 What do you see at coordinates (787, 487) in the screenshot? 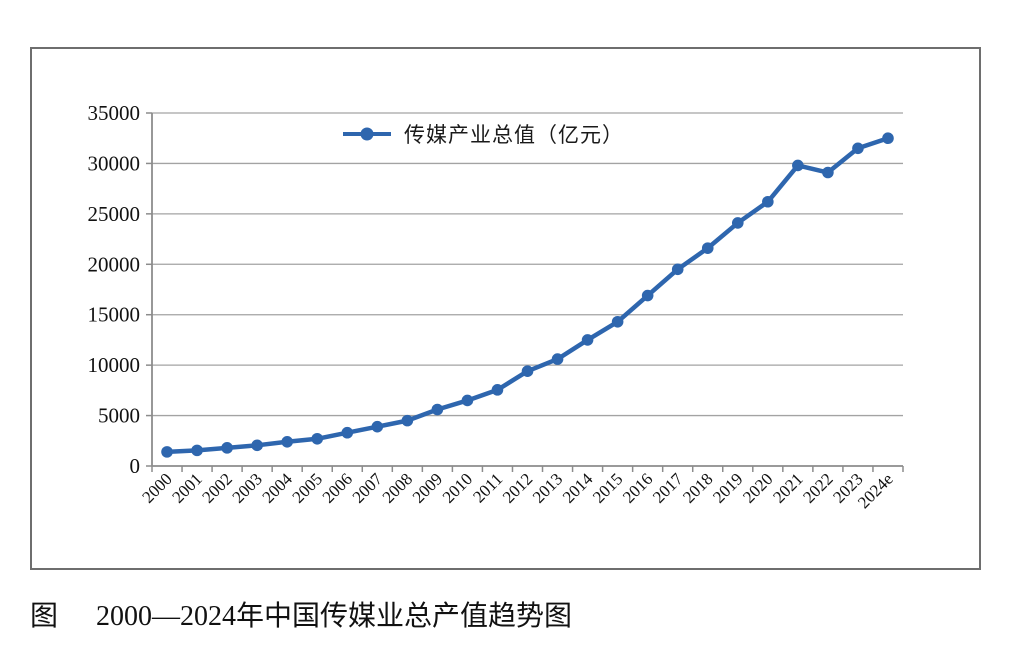
I see `x-tick-label-2021: 2021` at bounding box center [787, 487].